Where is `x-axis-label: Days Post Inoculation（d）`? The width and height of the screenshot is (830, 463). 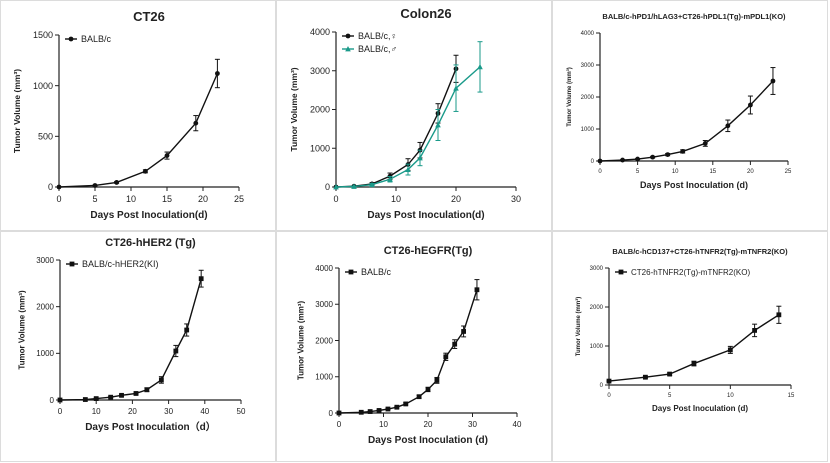
x-axis-label: Days Post Inoculation（d） is located at coordinates (150, 426).